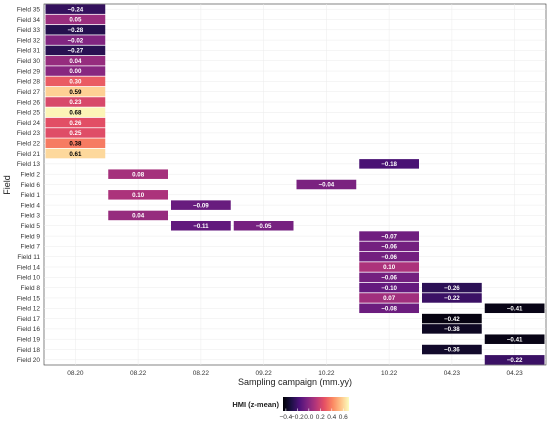 The height and width of the screenshot is (423, 550). Describe the element at coordinates (75, 373) in the screenshot. I see `x-tick-label: 08.20` at that location.